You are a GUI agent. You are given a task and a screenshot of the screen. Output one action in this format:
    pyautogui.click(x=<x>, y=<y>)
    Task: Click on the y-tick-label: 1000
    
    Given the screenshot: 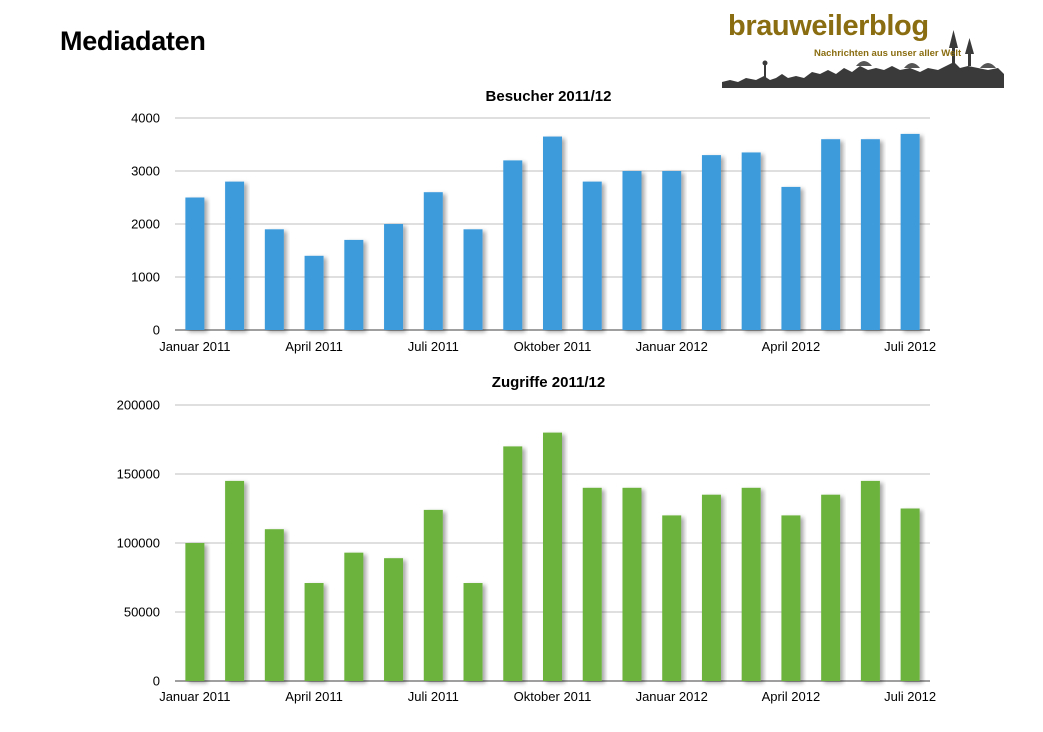 What is the action you would take?
    pyautogui.click(x=145, y=277)
    